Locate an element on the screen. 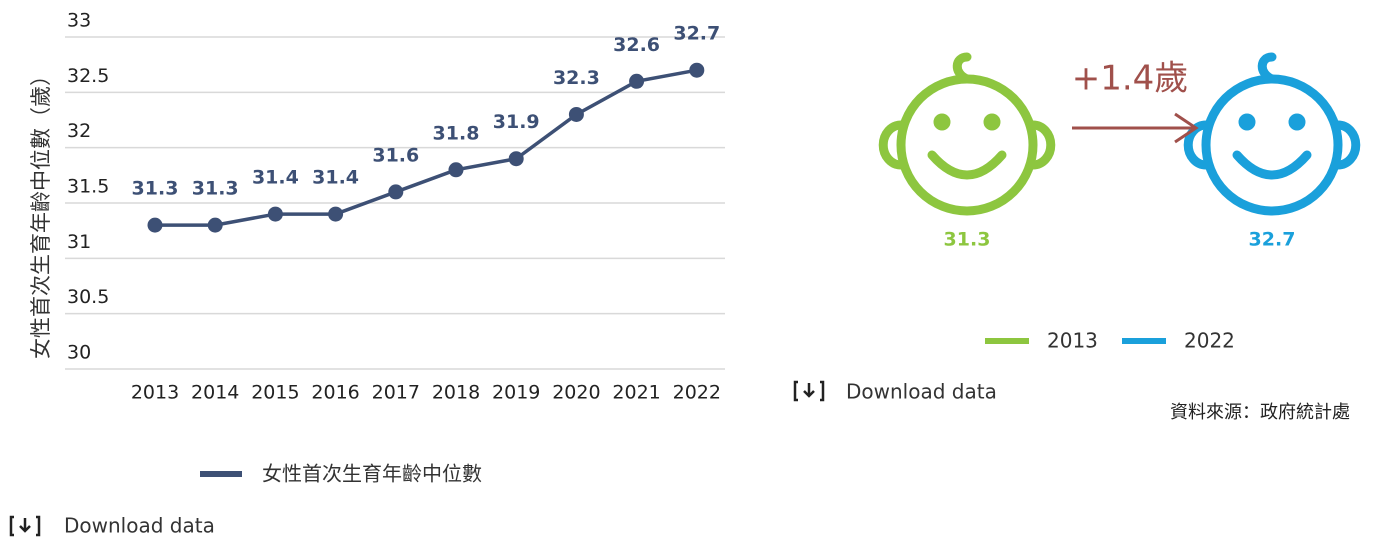 Image resolution: width=1378 pixels, height=543 pixels. x-tick-label: 2015 is located at coordinates (275, 393).